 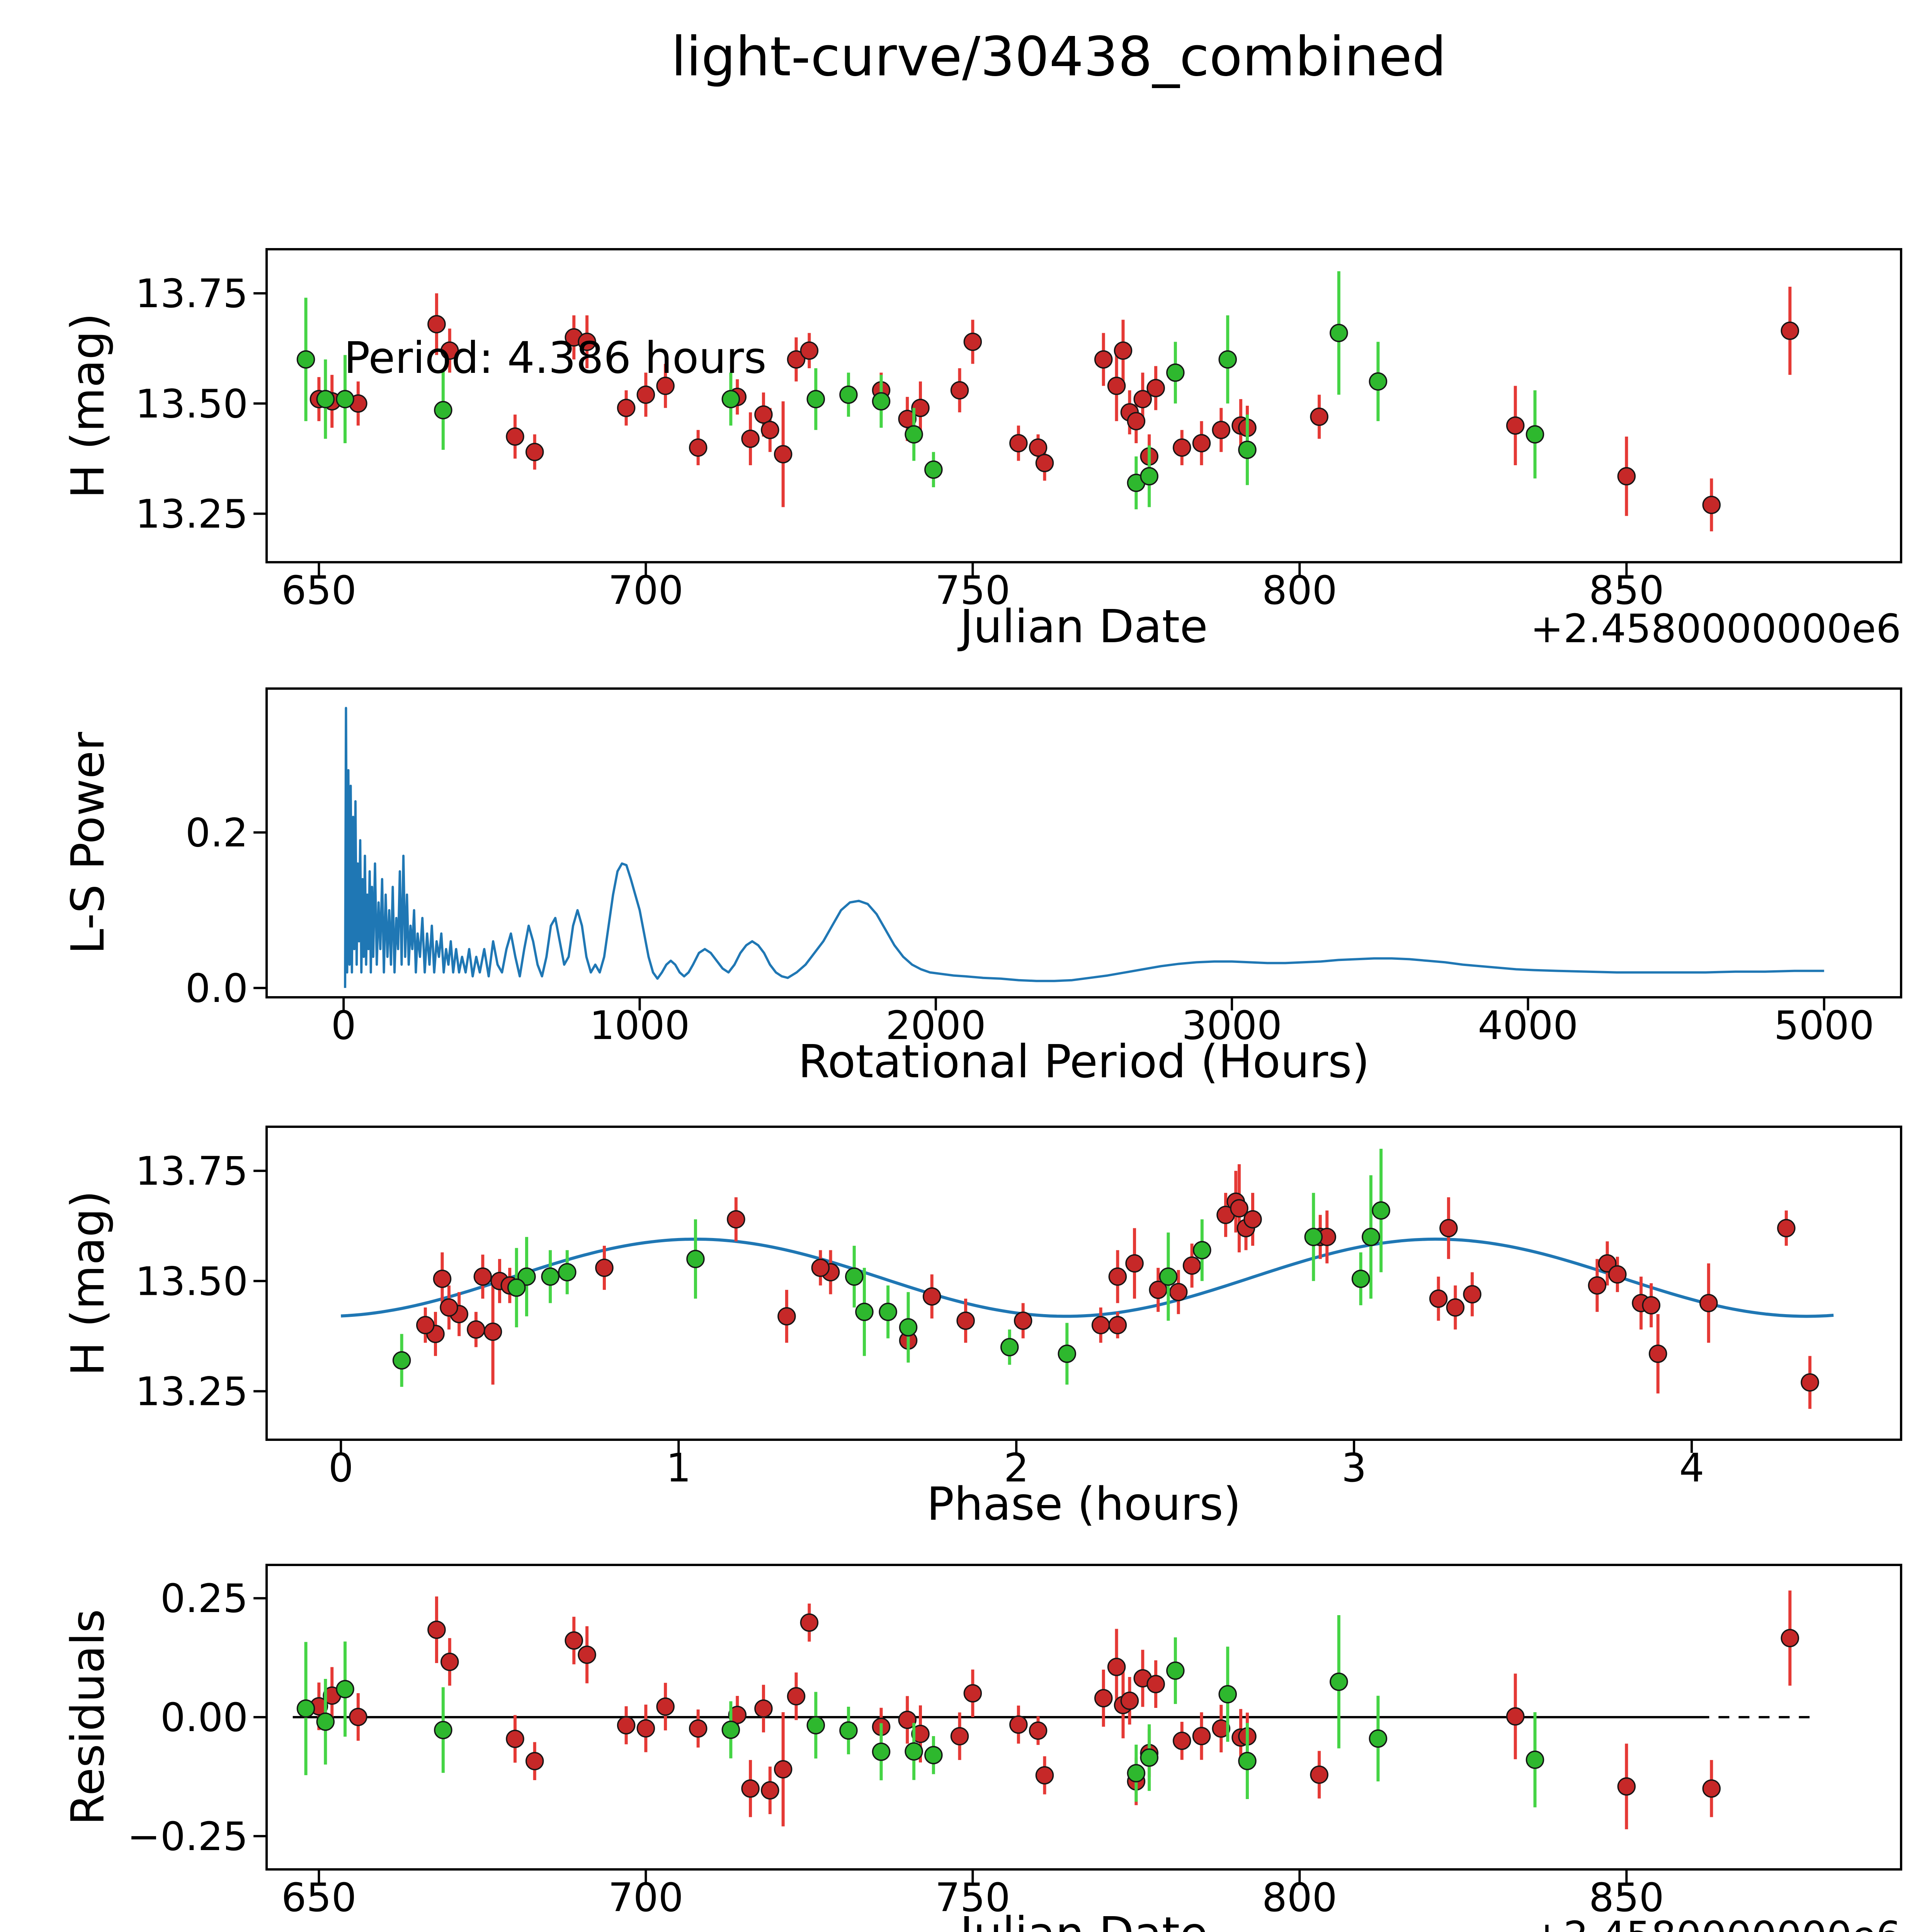 I want to click on phase-folded-ylabel: H (mag), so click(x=87, y=1283).